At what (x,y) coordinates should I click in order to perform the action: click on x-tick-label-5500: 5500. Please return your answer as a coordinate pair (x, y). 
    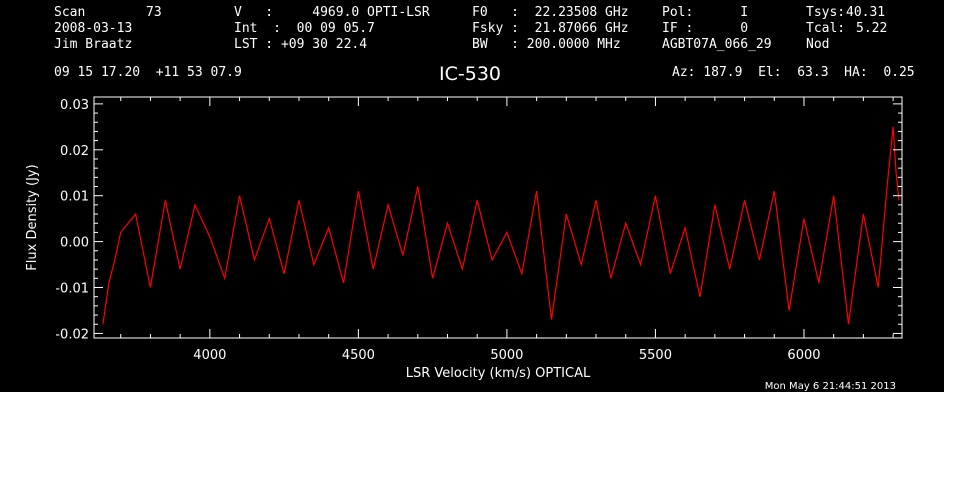
    Looking at the image, I should click on (655, 355).